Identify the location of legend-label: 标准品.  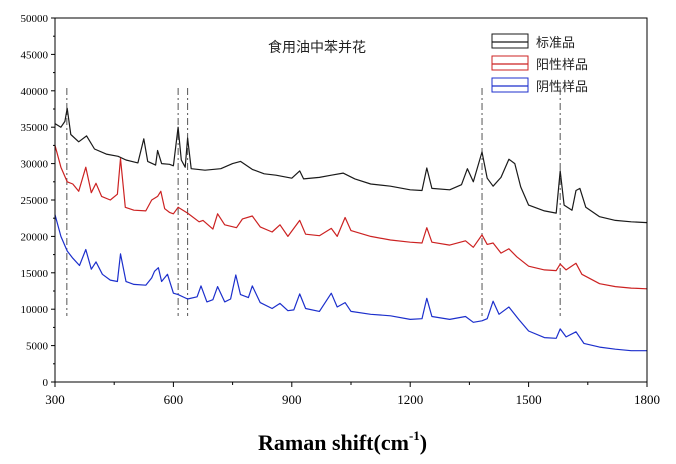
(555, 43).